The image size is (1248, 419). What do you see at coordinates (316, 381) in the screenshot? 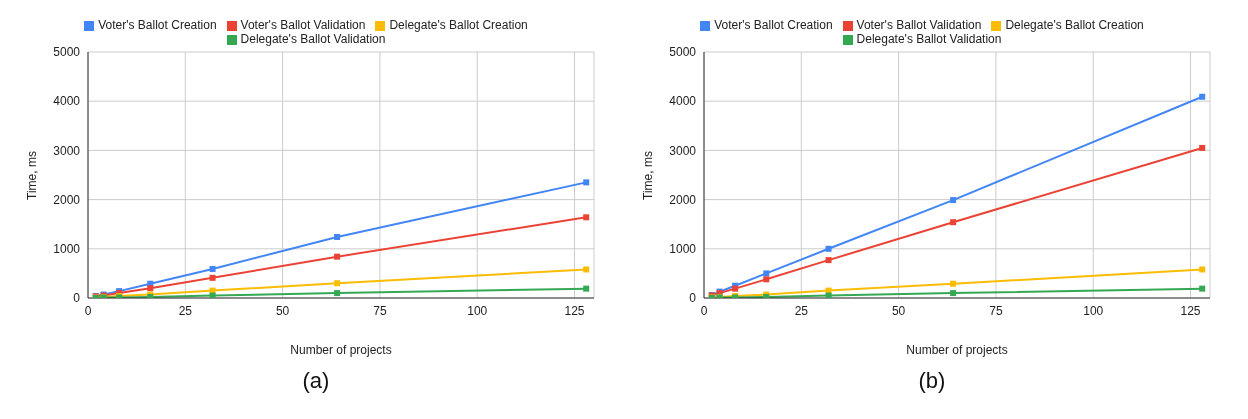
I see `text: (a)` at bounding box center [316, 381].